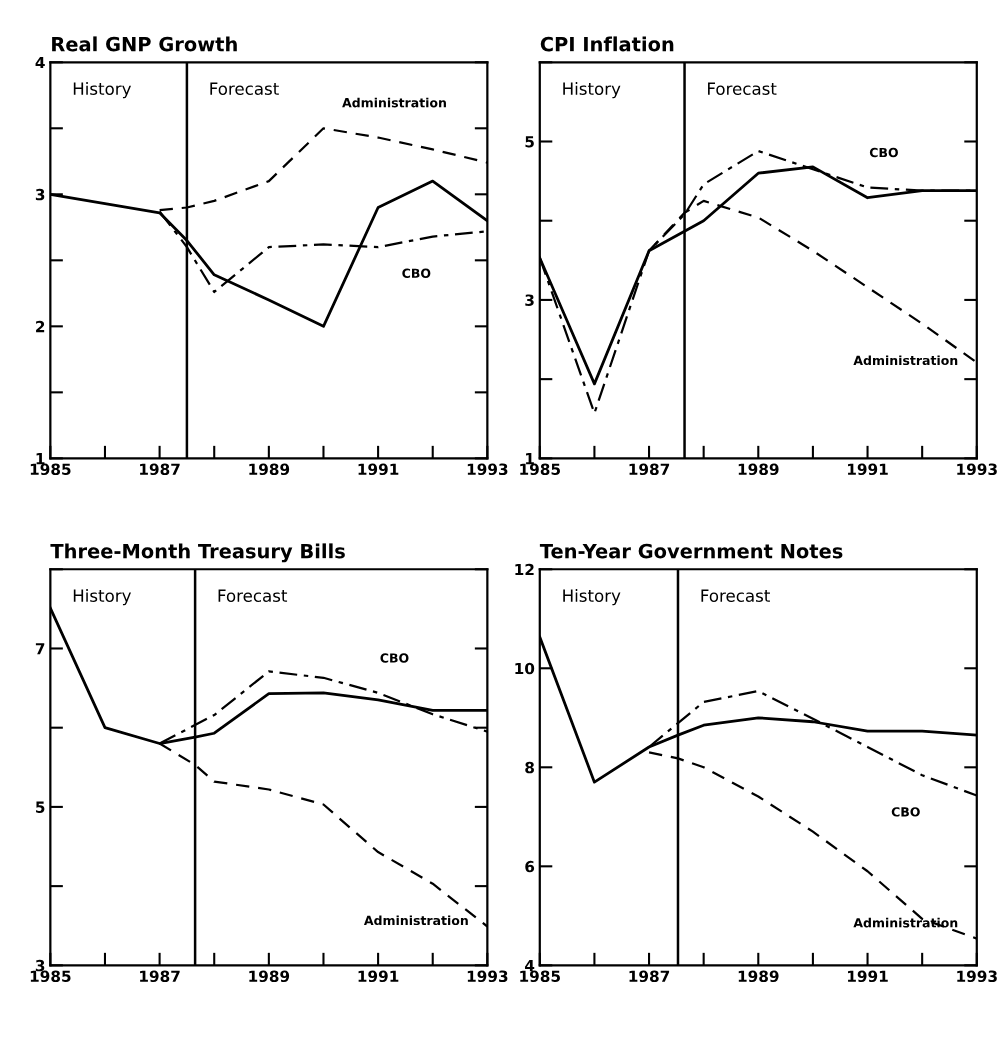  What do you see at coordinates (144, 44) in the screenshot?
I see `chart-title: Real GNP Growth` at bounding box center [144, 44].